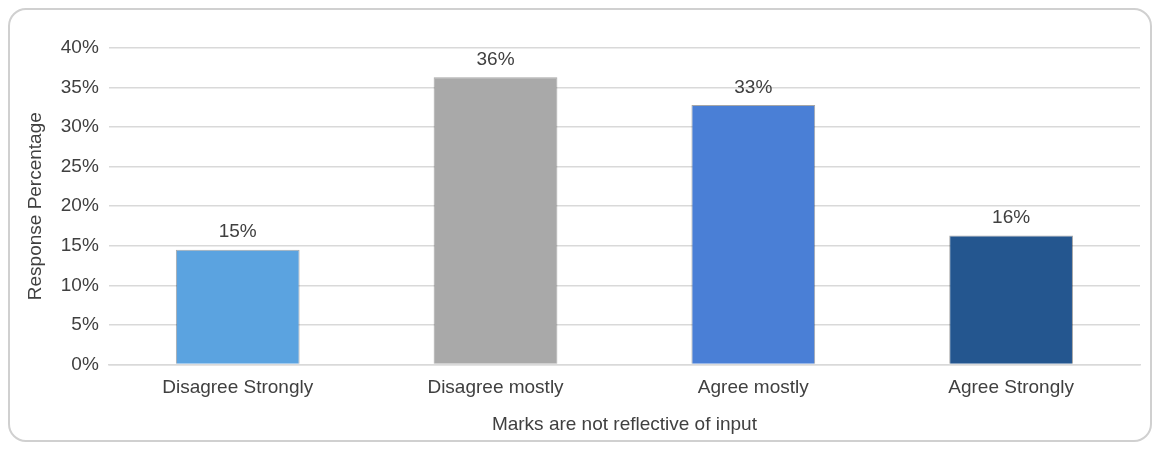  What do you see at coordinates (85, 363) in the screenshot?
I see `y-tick-label: 0%` at bounding box center [85, 363].